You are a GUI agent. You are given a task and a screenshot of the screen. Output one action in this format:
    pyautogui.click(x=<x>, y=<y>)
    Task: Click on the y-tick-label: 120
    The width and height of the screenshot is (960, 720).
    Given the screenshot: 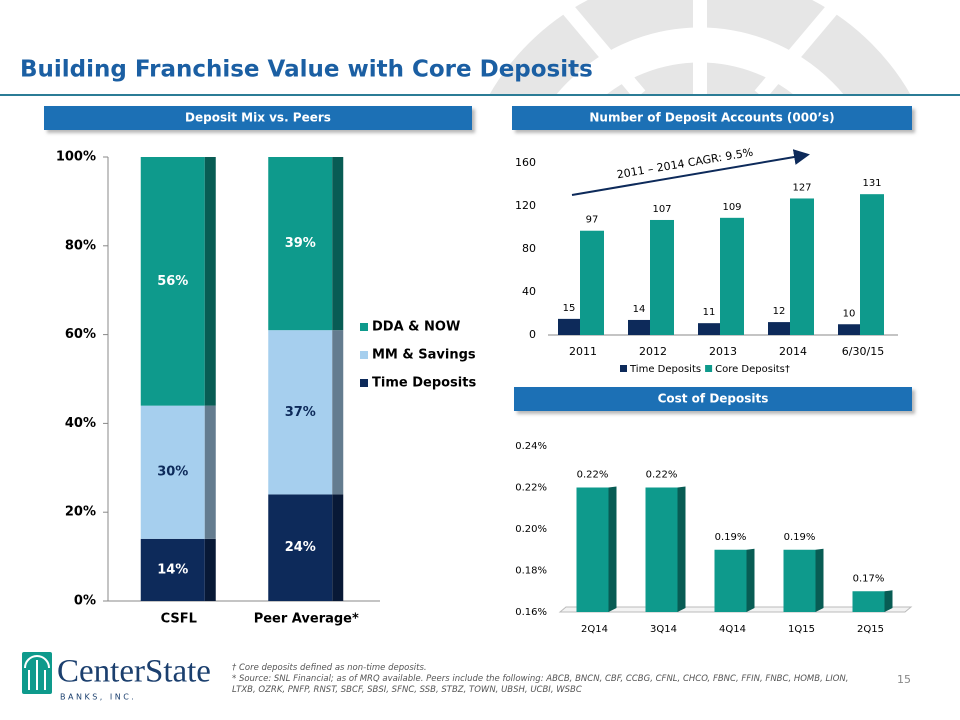 What is the action you would take?
    pyautogui.click(x=525, y=205)
    